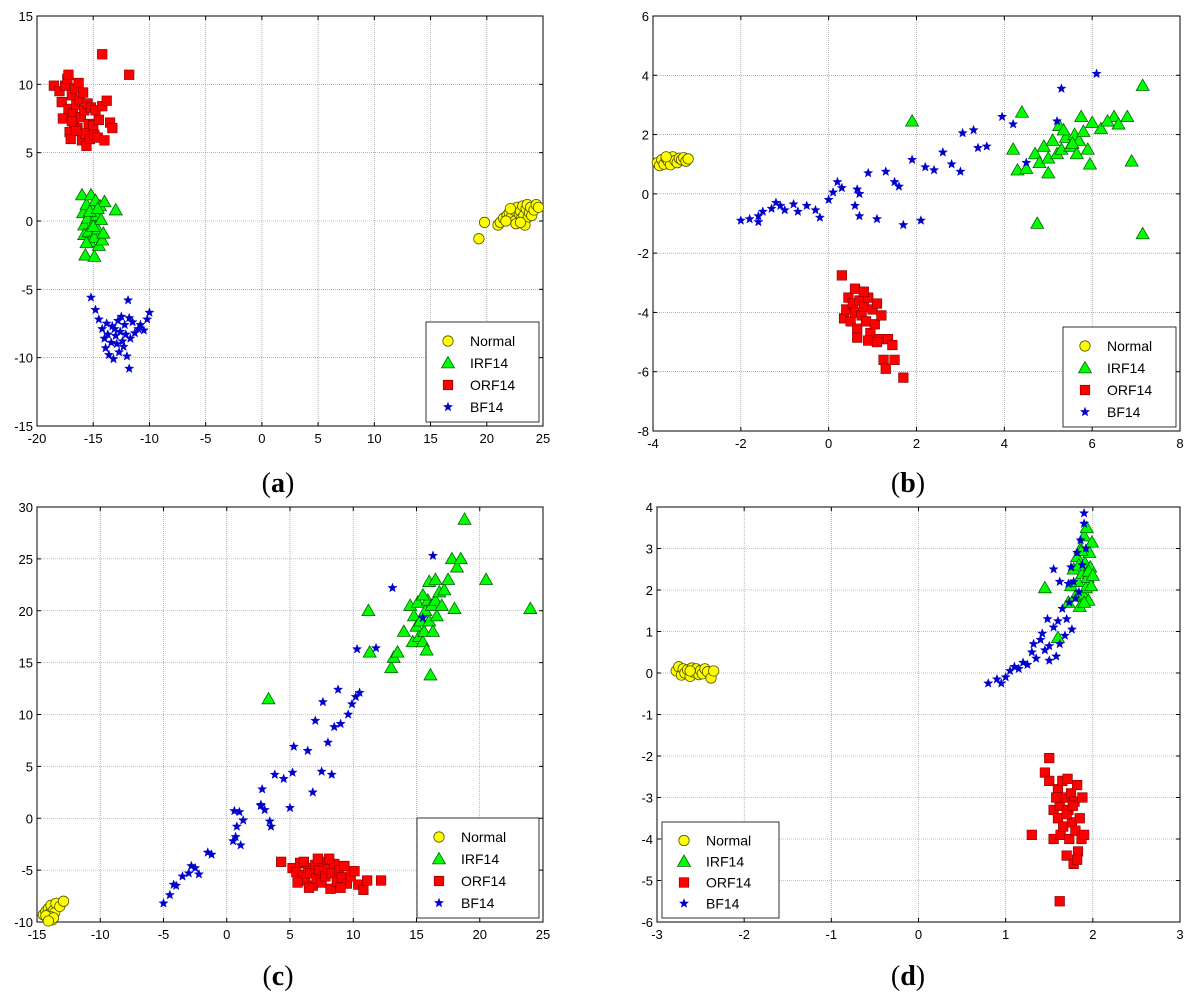 This screenshot has width=1193, height=1000. What do you see at coordinates (23, 426) in the screenshot?
I see `y-tick-label: -15` at bounding box center [23, 426].